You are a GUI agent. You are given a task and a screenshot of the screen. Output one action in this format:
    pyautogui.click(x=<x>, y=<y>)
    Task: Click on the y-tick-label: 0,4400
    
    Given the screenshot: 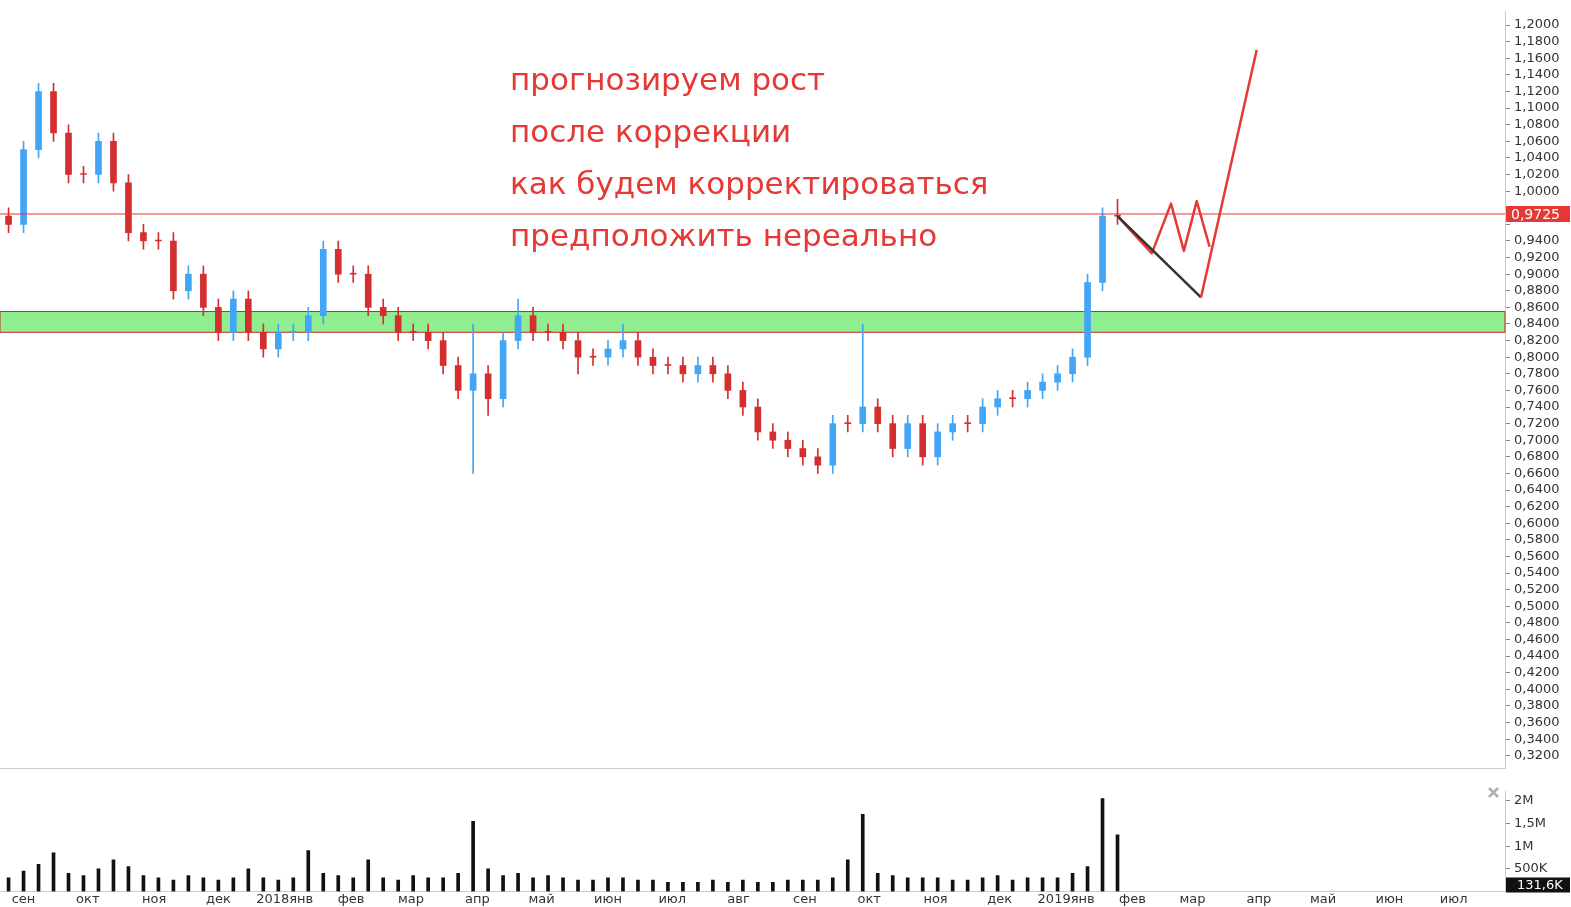 What is the action you would take?
    pyautogui.click(x=1537, y=655)
    